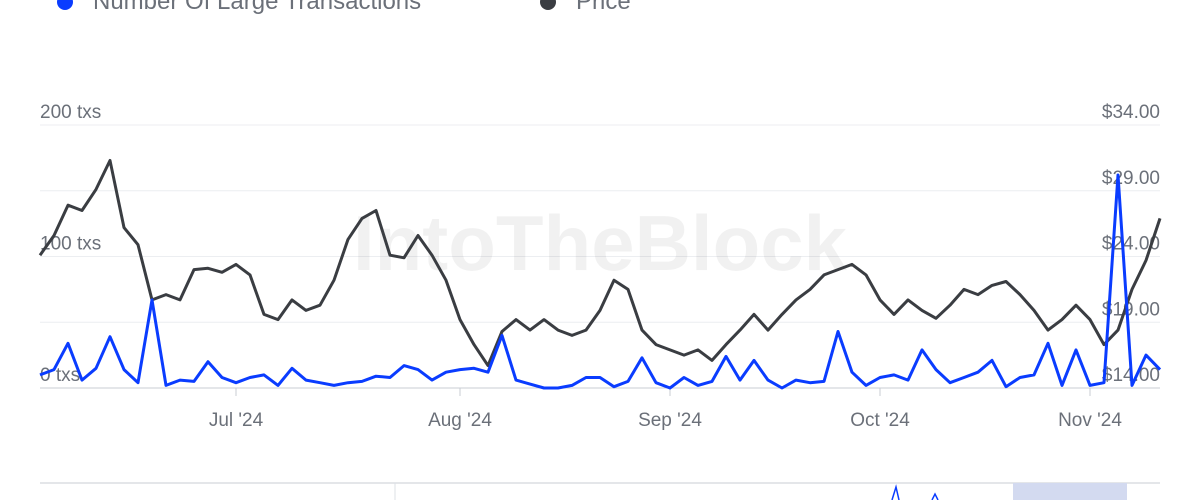 The image size is (1200, 500). Describe the element at coordinates (915, 492) in the screenshot. I see `navigator-preview` at that location.